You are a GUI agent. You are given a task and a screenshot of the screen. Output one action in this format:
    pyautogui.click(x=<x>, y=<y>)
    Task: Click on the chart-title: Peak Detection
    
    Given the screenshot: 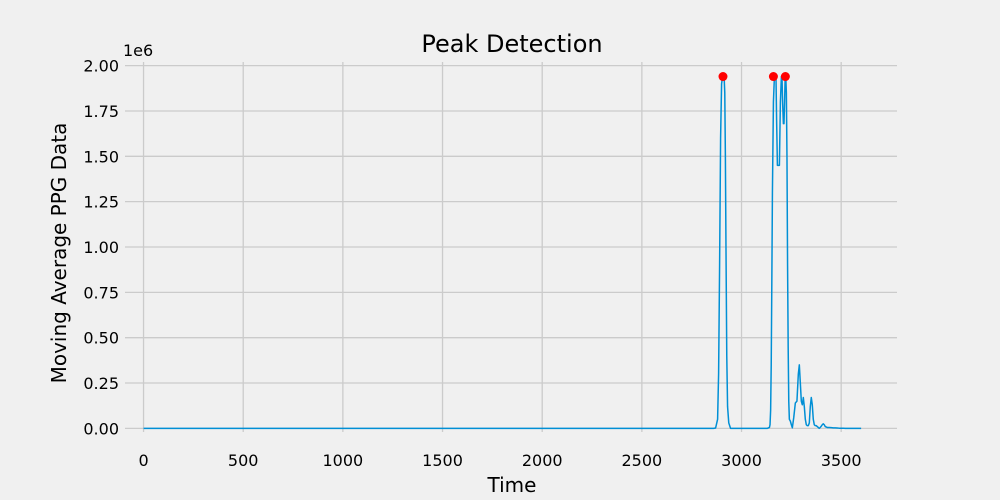 What is the action you would take?
    pyautogui.click(x=511, y=44)
    